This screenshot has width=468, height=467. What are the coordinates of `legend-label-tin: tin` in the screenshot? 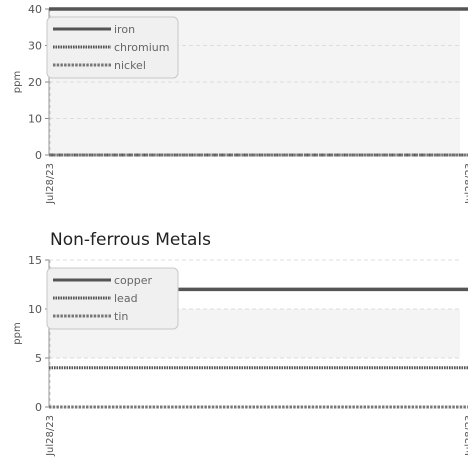 It's located at (121, 316).